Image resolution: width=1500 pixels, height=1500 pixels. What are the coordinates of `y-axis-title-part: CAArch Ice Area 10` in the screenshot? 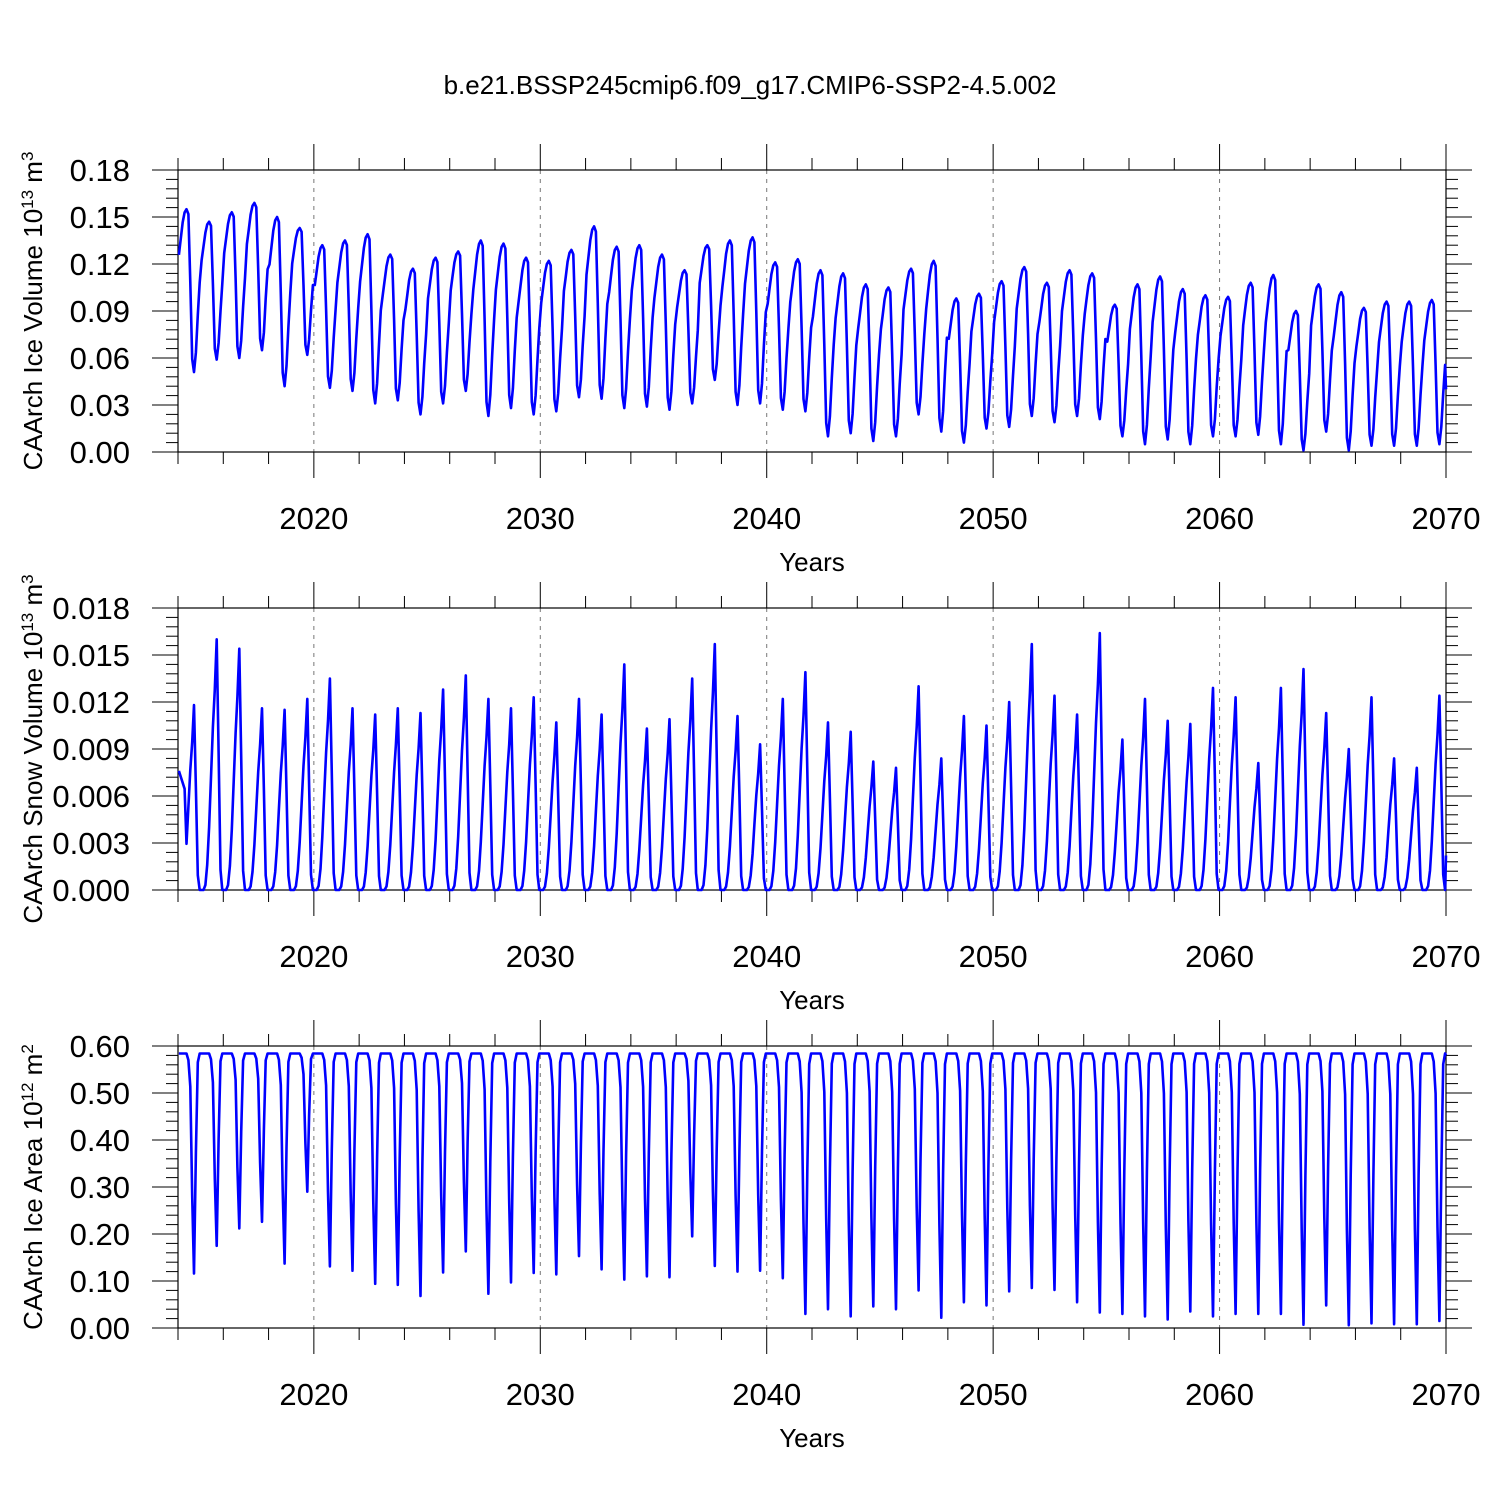 It's located at (33, 1215).